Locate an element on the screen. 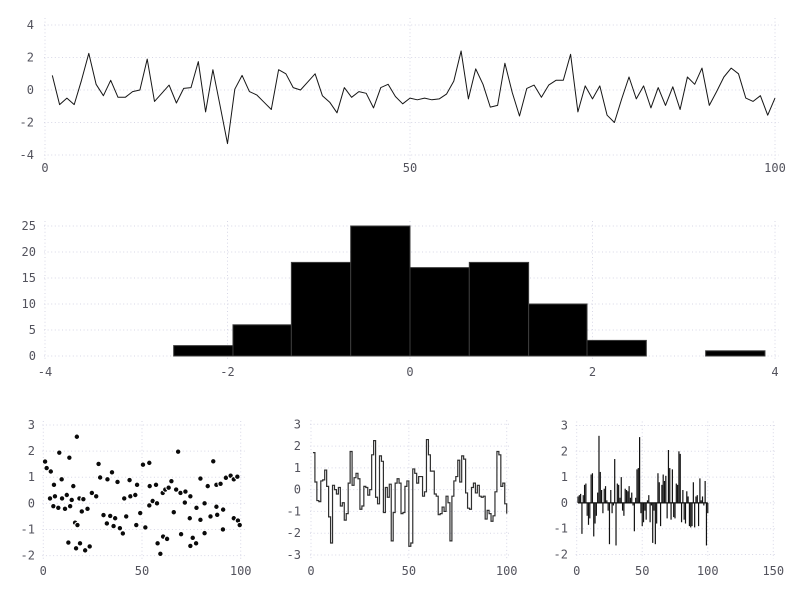  y-tick-label: 10 is located at coordinates (29, 304).